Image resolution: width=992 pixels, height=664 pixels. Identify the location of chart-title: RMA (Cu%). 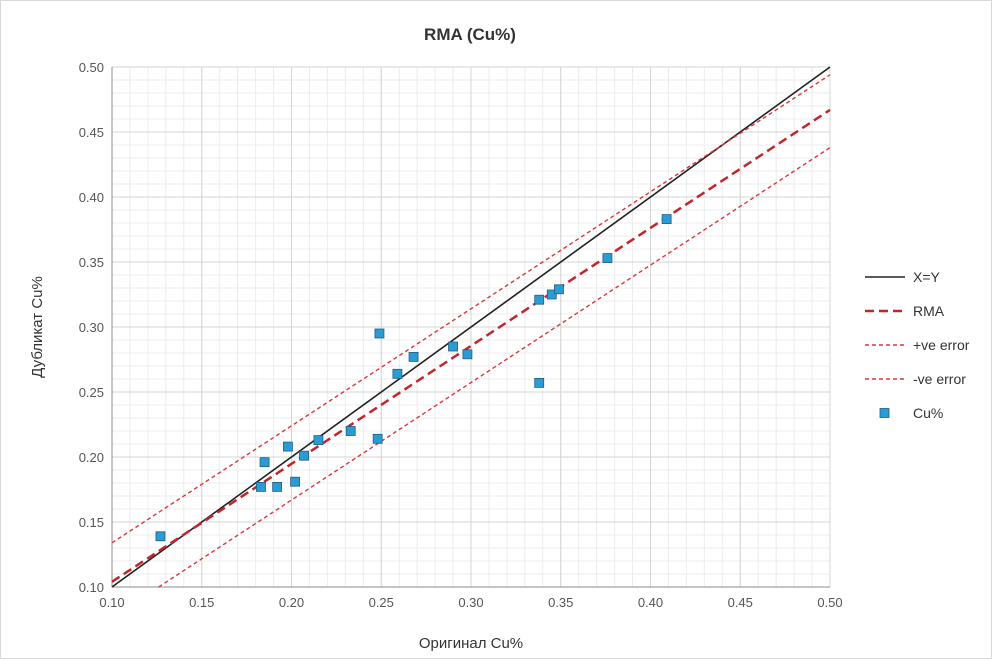
(470, 34).